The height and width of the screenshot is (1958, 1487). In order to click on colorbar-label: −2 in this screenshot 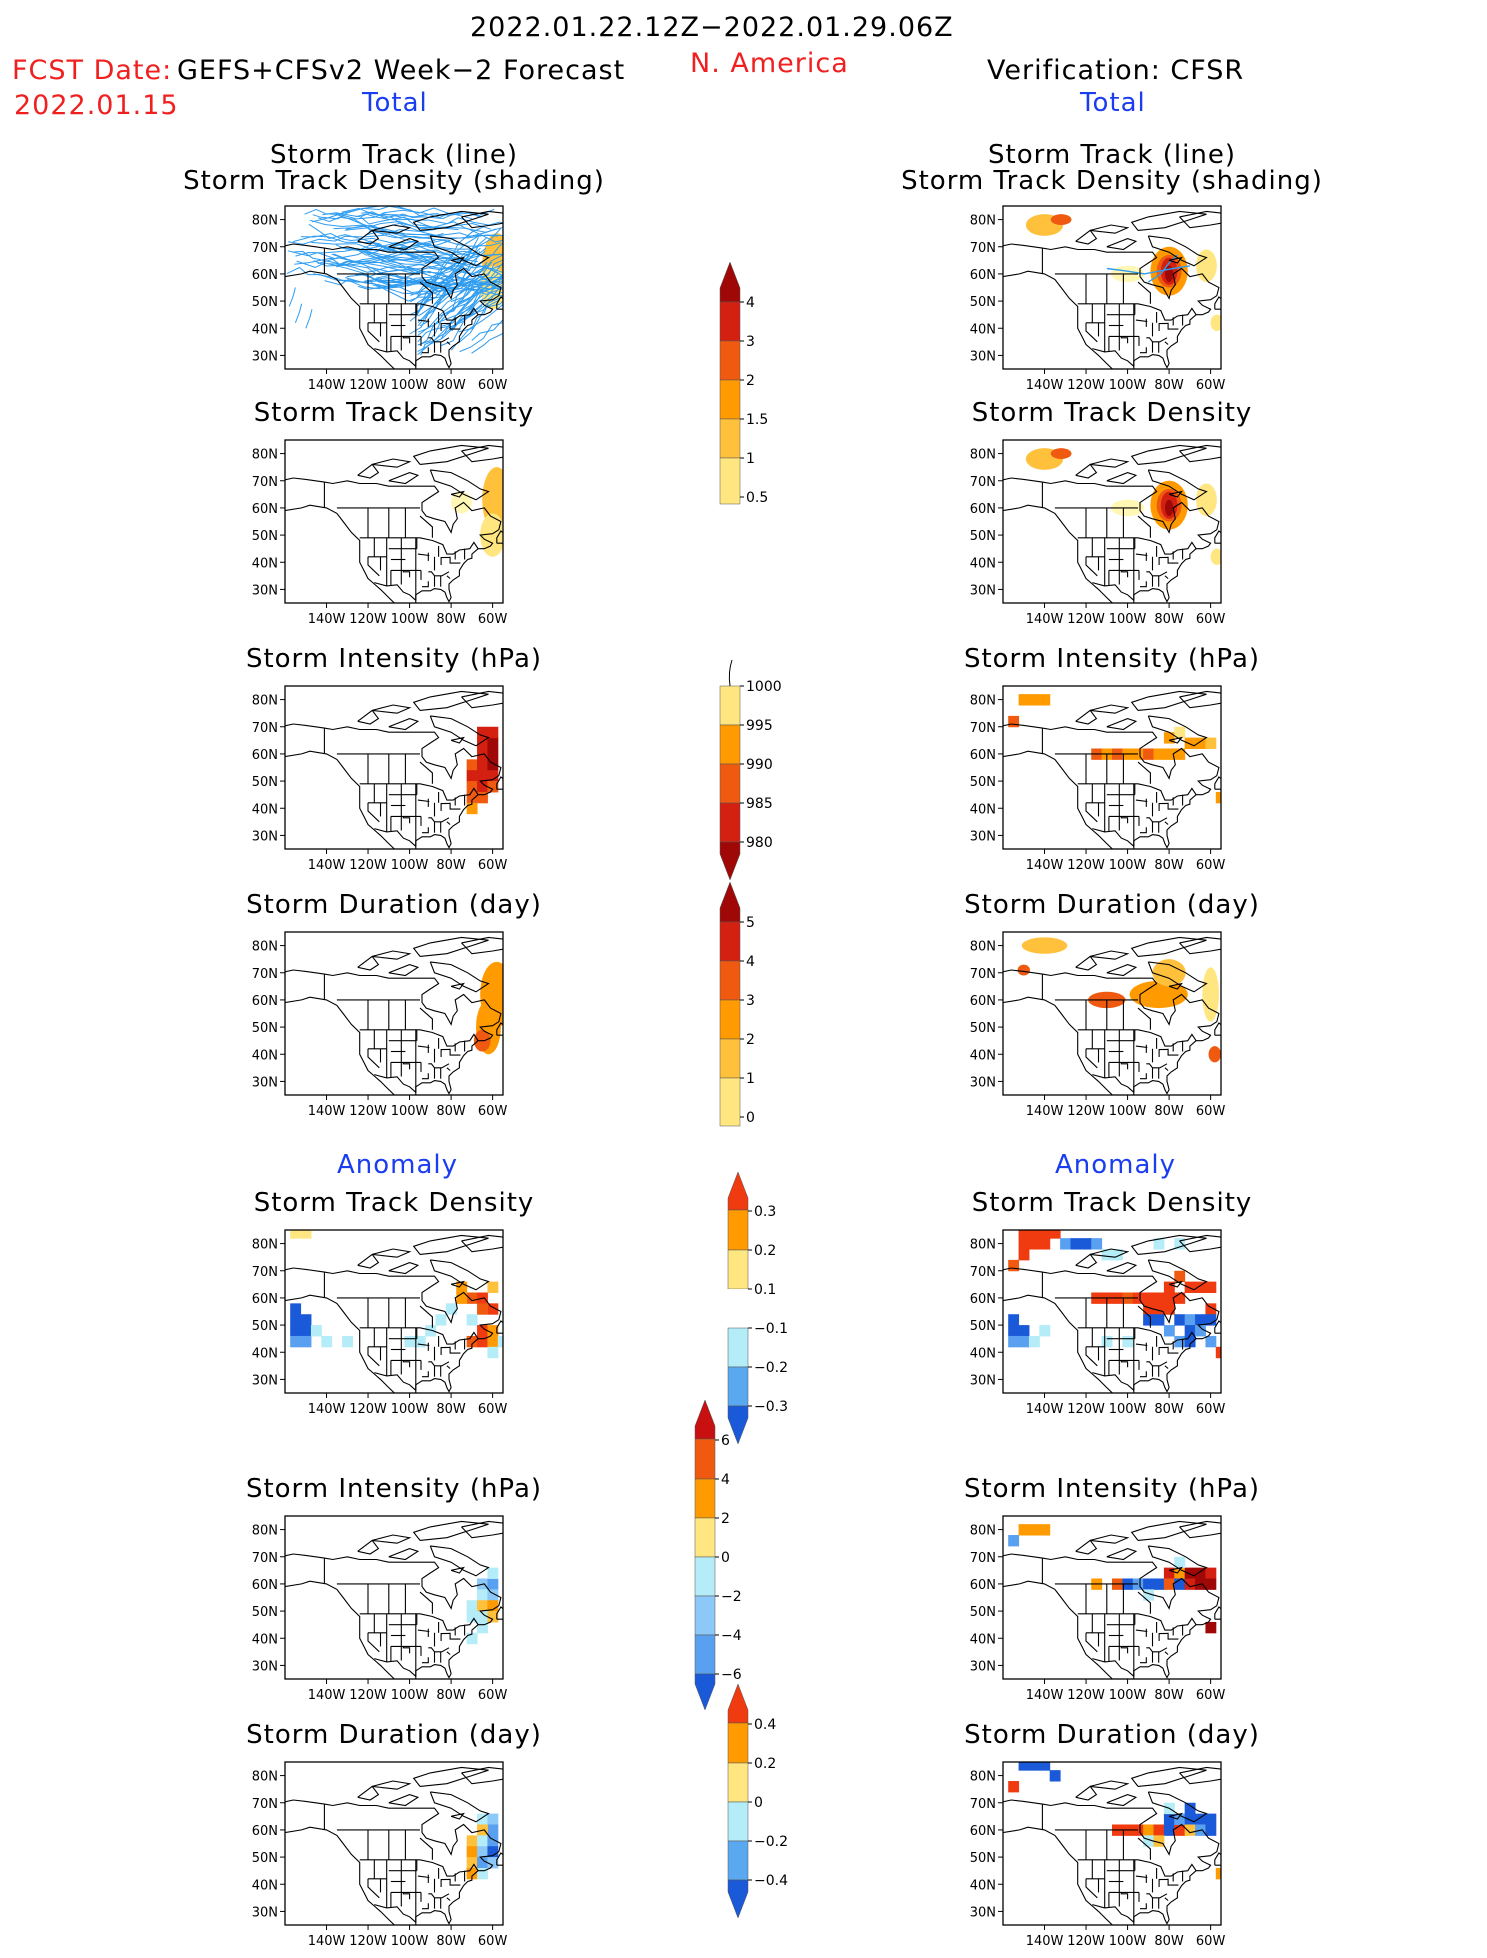, I will do `click(731, 1597)`.